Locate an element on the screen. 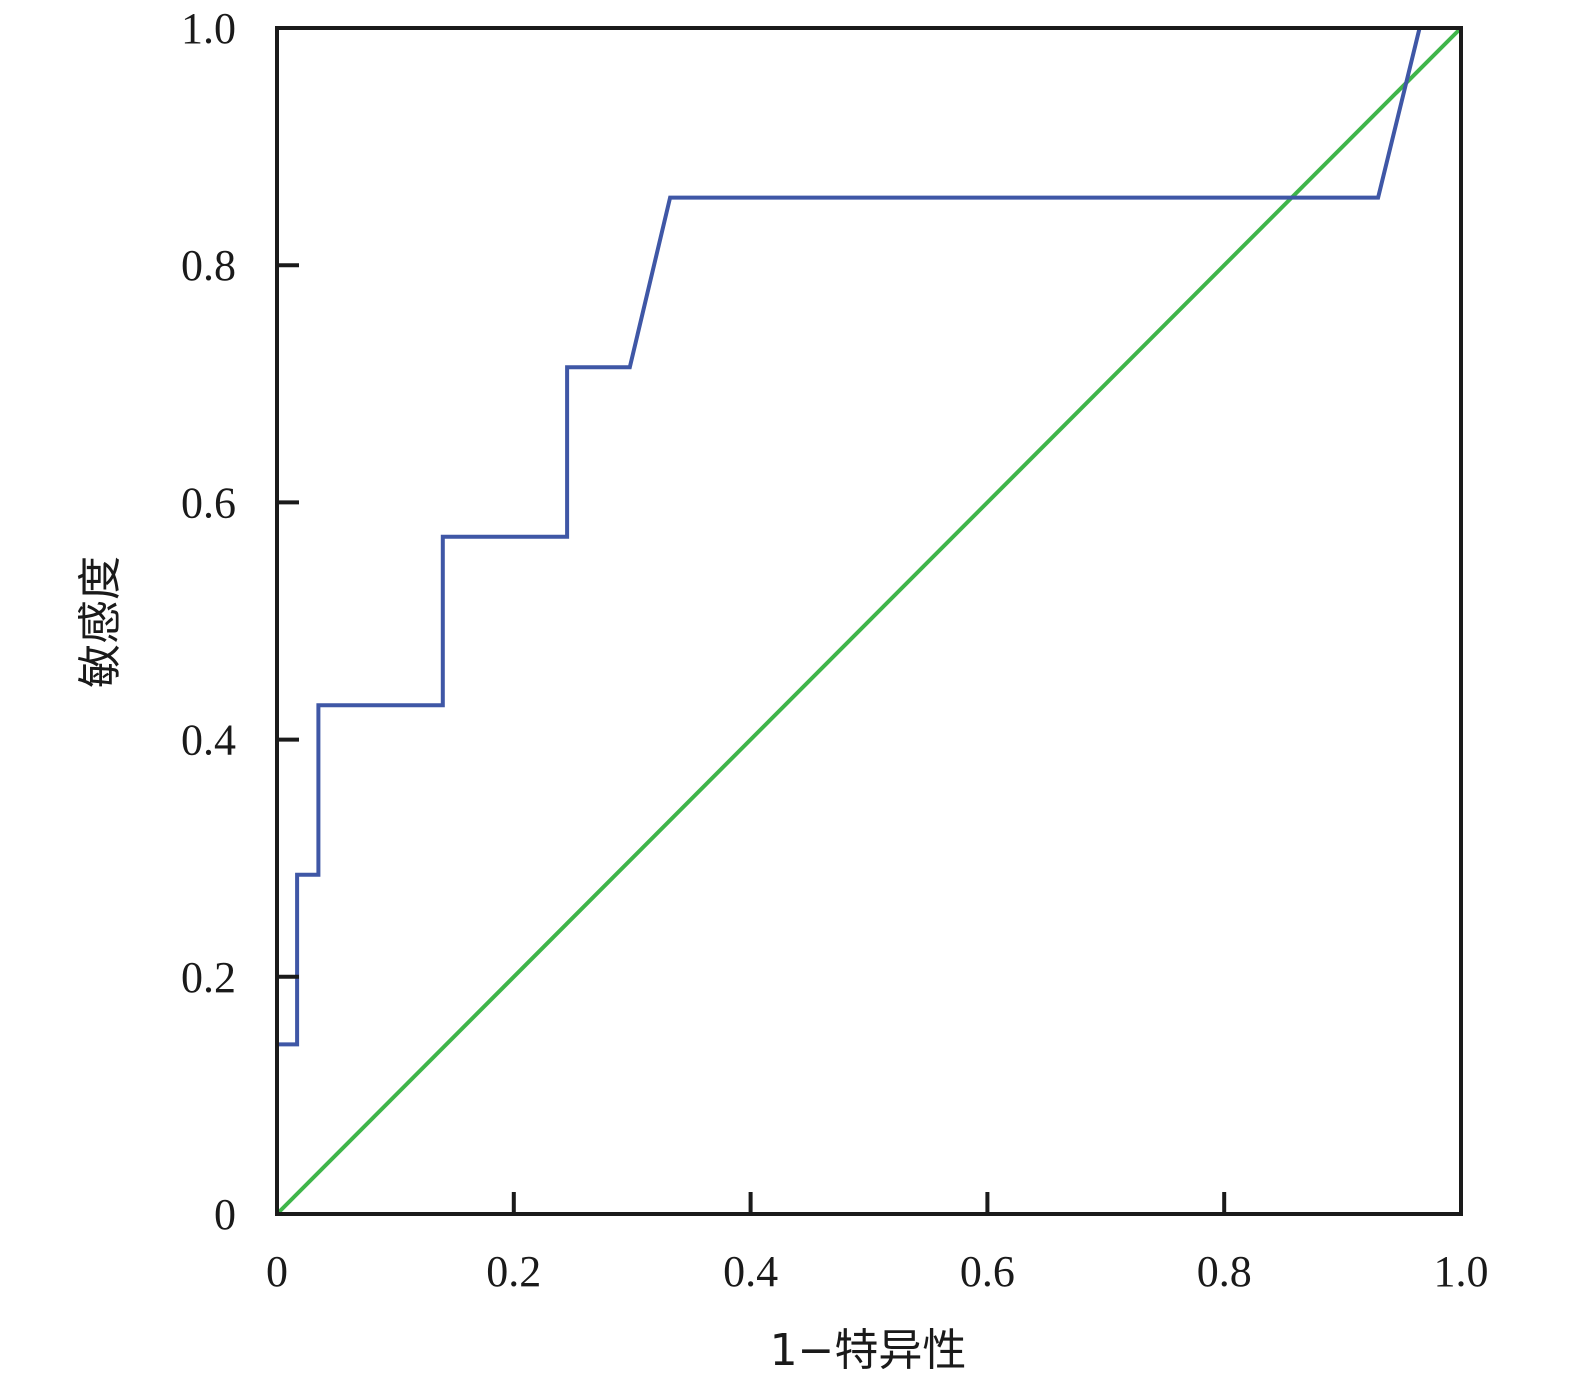 This screenshot has height=1391, width=1575. y-tick-label: 1.0 is located at coordinates (208, 28).